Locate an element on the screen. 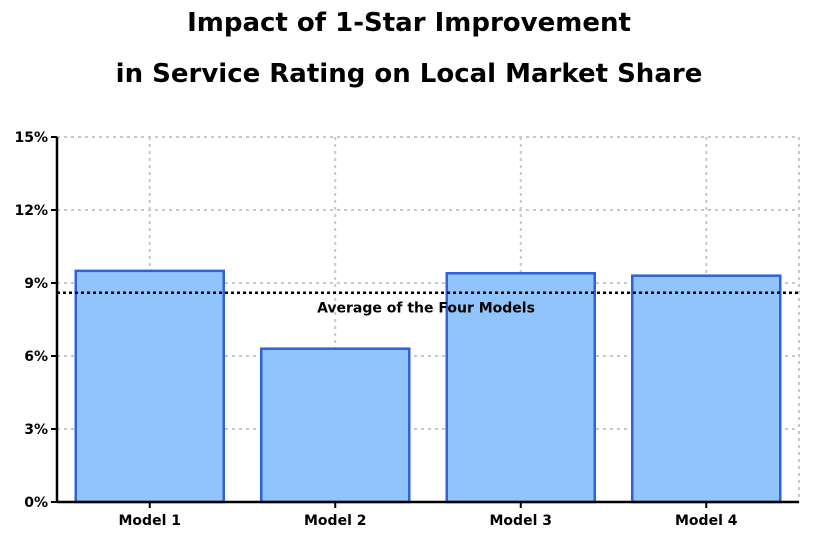 The height and width of the screenshot is (548, 828). y-tick-label-4: 12% is located at coordinates (31, 211).